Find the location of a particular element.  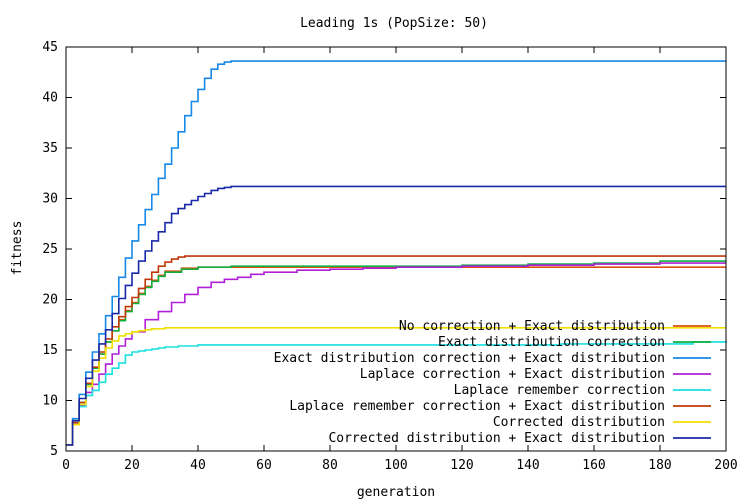

y-tick-label: 5 is located at coordinates (54, 451).